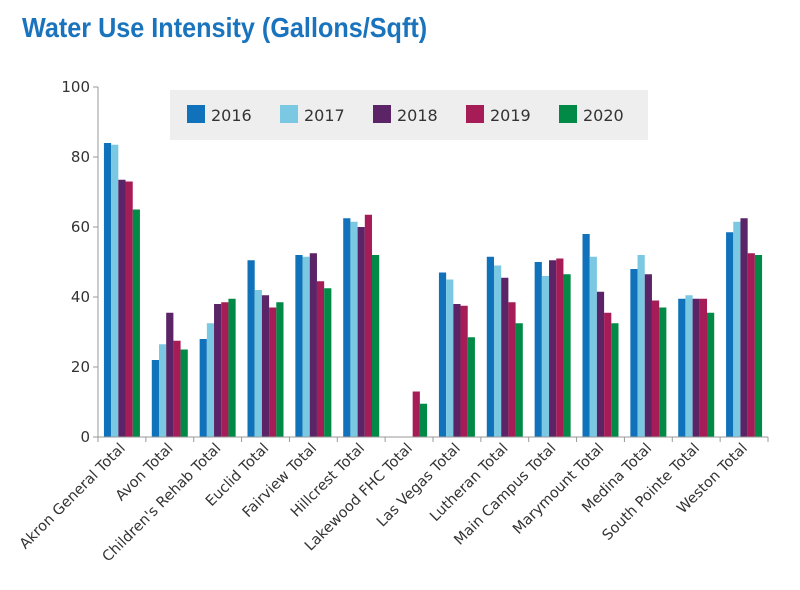  What do you see at coordinates (80, 297) in the screenshot?
I see `y-tick-label: 40` at bounding box center [80, 297].